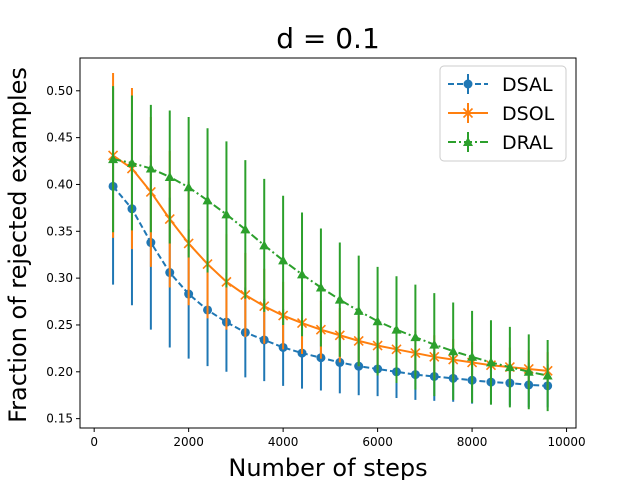  What do you see at coordinates (188, 442) in the screenshot?
I see `x-tick-label: 2000` at bounding box center [188, 442].